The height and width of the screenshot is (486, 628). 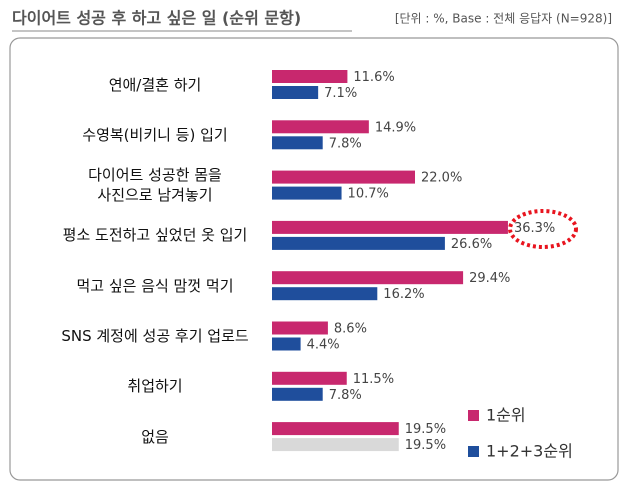 What do you see at coordinates (506, 415) in the screenshot?
I see `legend-label: 1순위` at bounding box center [506, 415].